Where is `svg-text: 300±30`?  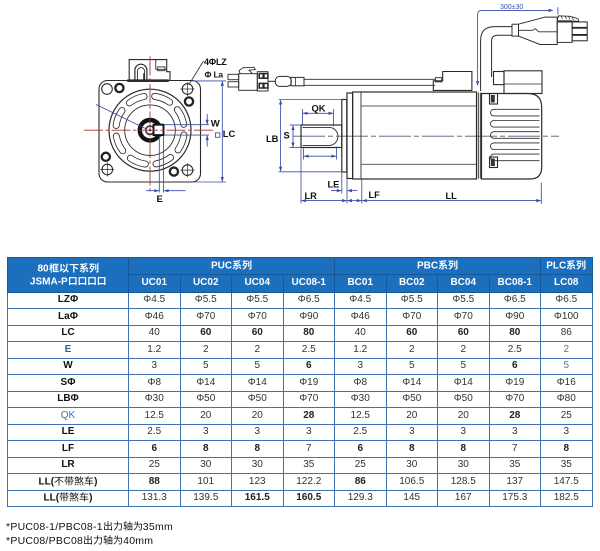 svg-text: 300±30 is located at coordinates (511, 7).